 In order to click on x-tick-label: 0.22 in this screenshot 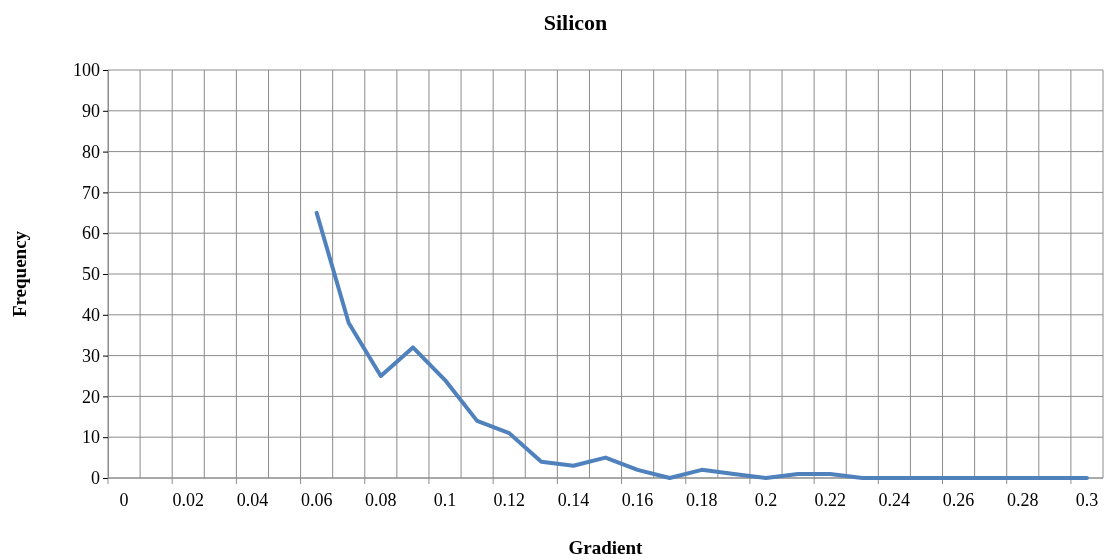, I will do `click(830, 500)`.